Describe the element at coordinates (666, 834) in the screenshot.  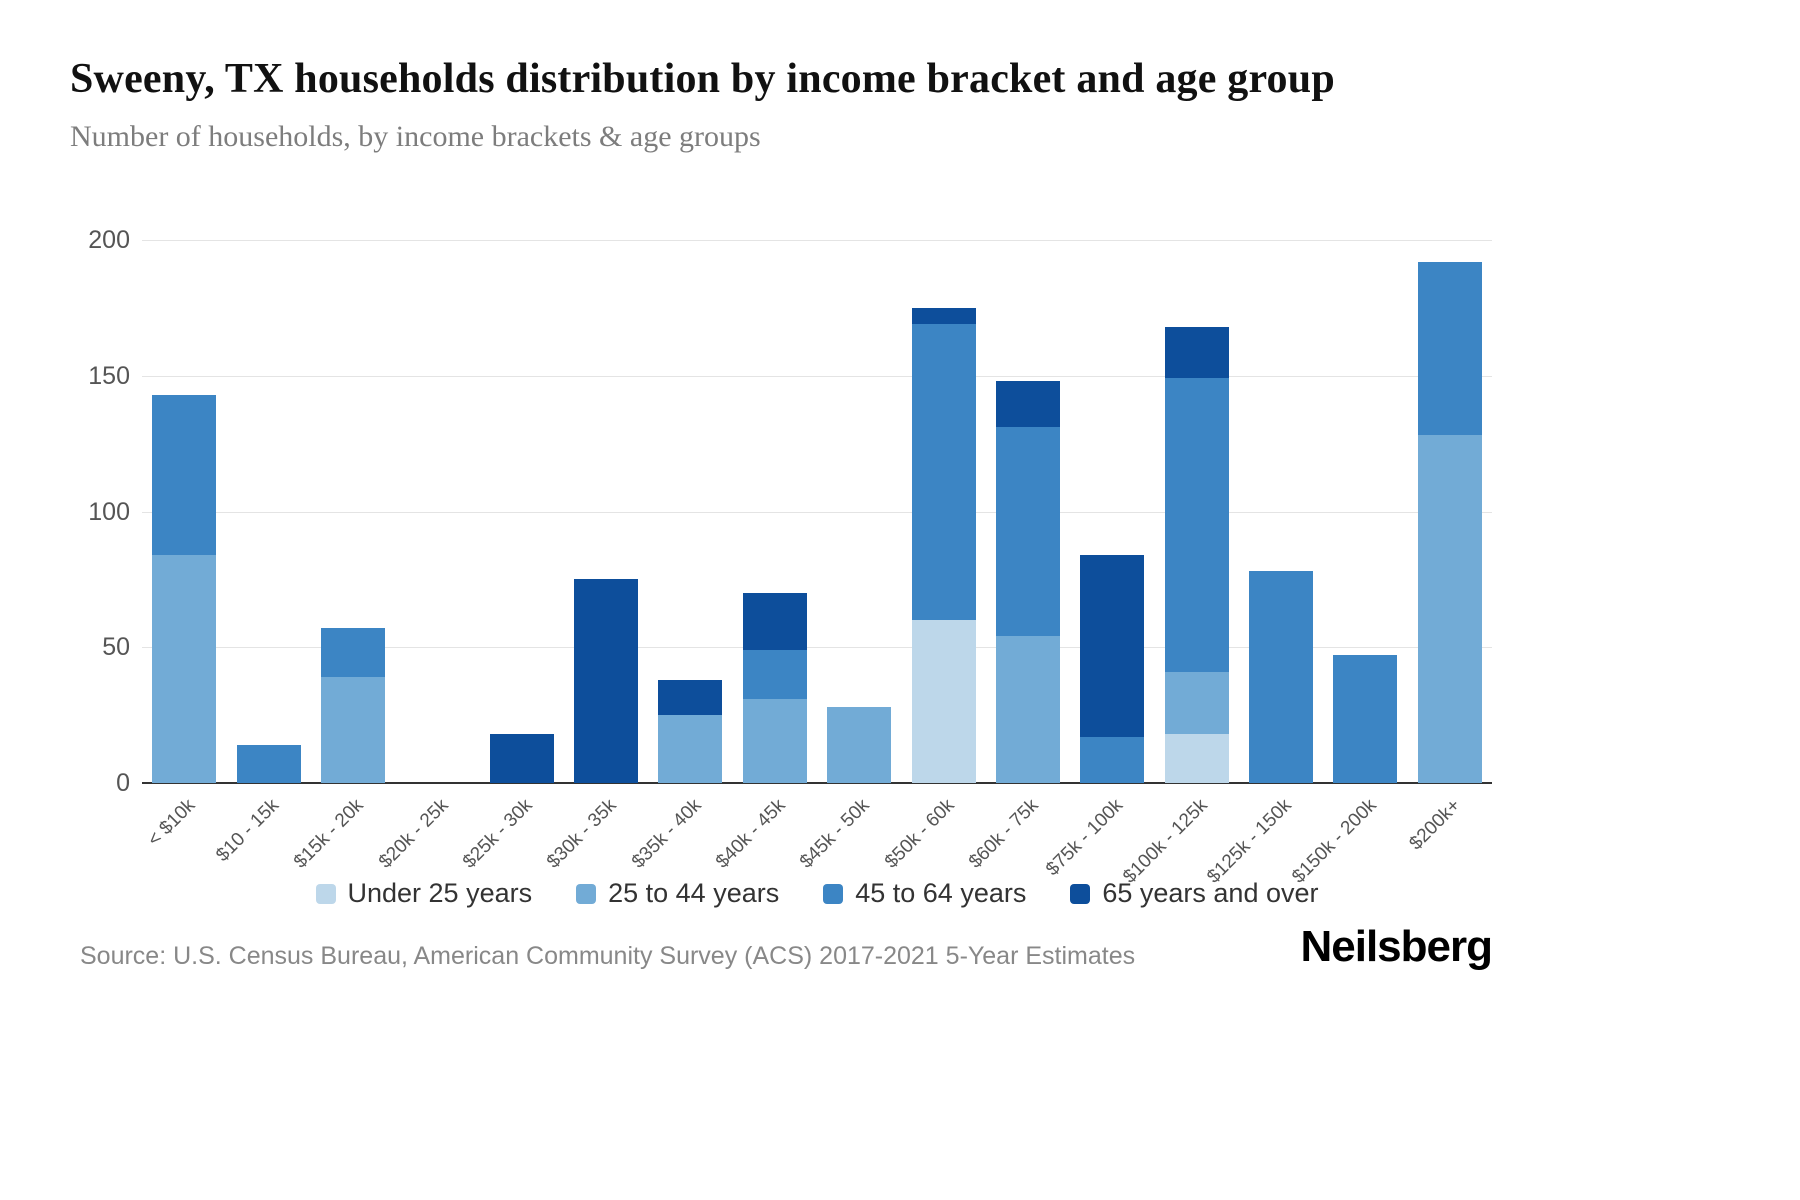
I see `x-tick-label: $35k - 40k` at that location.